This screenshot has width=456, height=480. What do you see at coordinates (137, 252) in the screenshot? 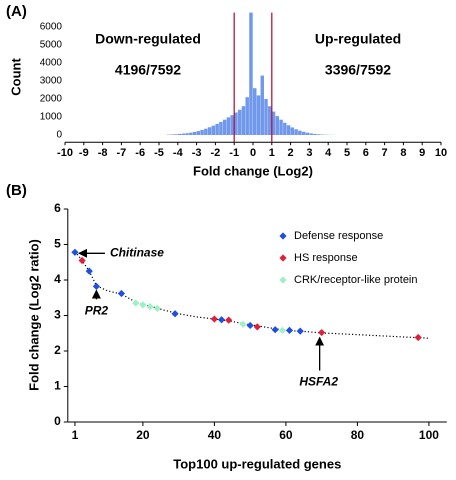
I see `annotation: Chitinase` at bounding box center [137, 252].